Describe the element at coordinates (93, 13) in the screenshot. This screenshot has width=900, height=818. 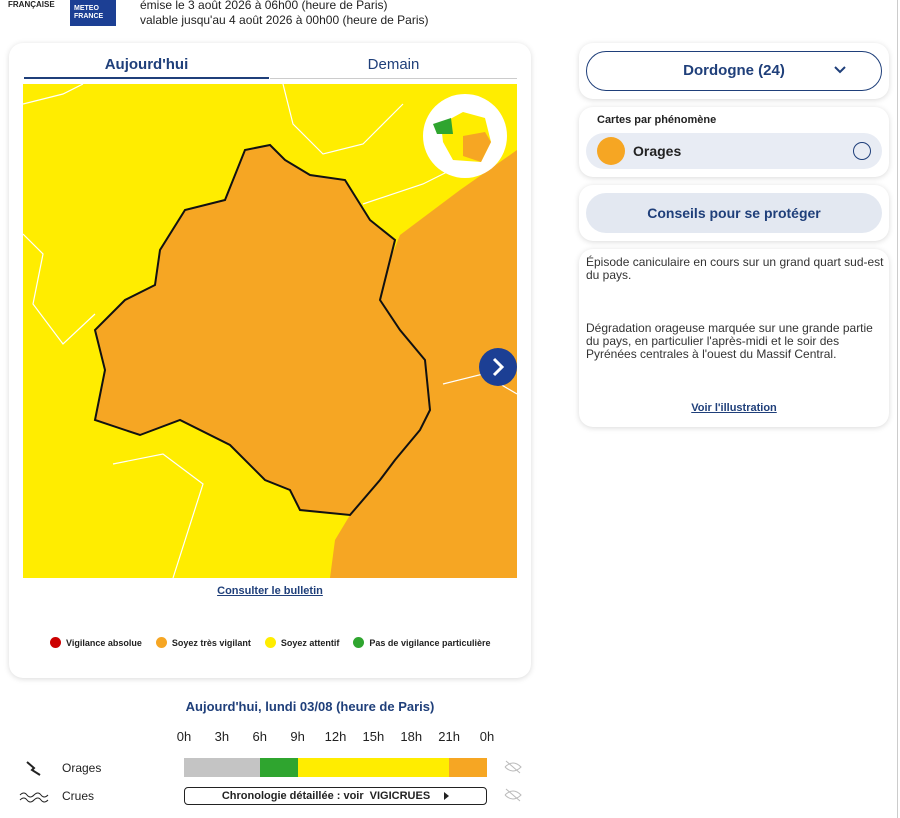
I see `logo: METEO FRANCE` at that location.